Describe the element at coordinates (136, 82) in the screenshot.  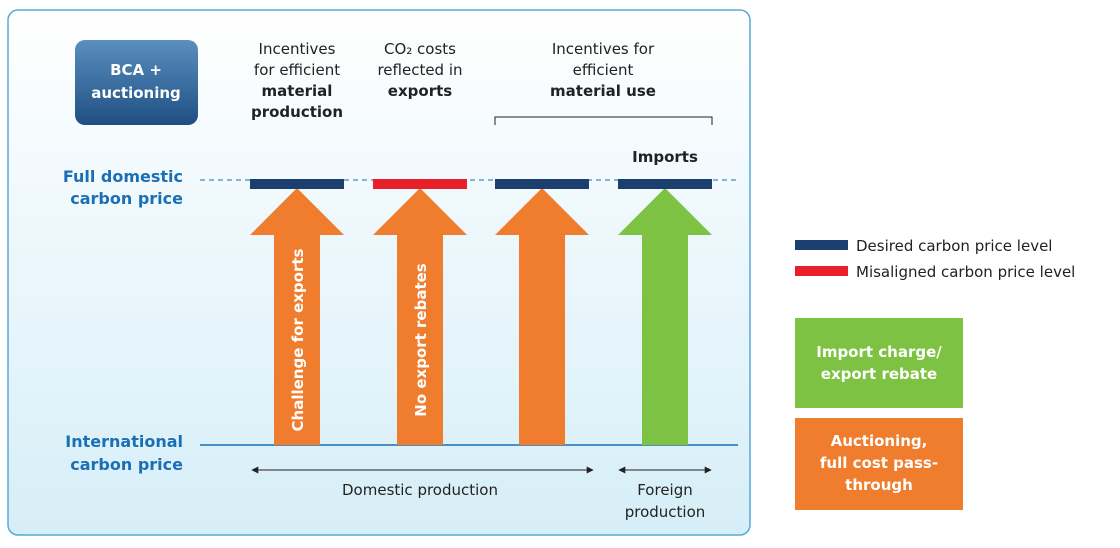
I see `badge` at that location.